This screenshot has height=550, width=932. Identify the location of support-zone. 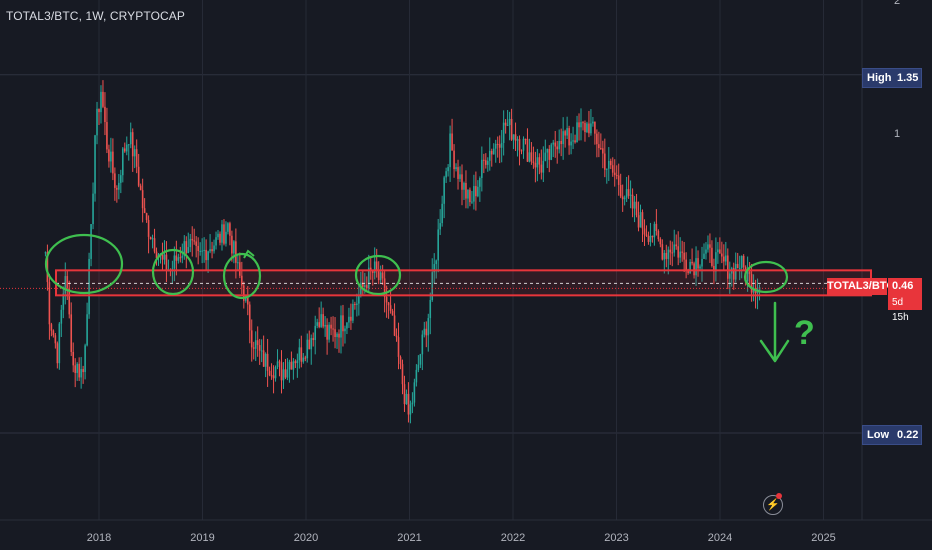
(436, 283).